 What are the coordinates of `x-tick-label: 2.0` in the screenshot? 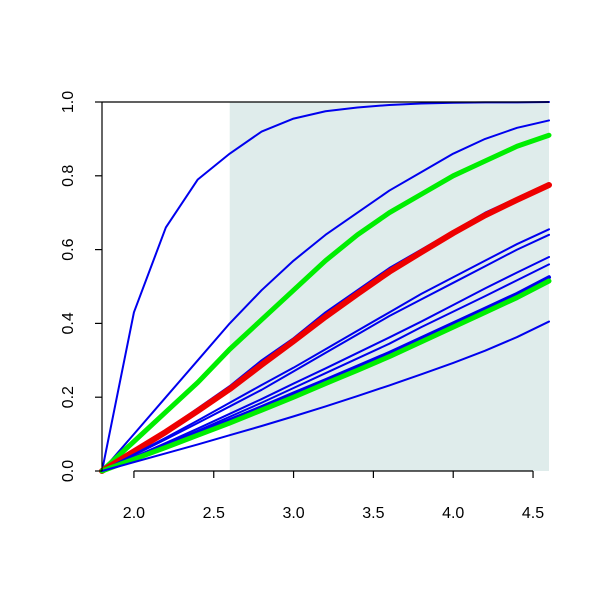 It's located at (134, 513).